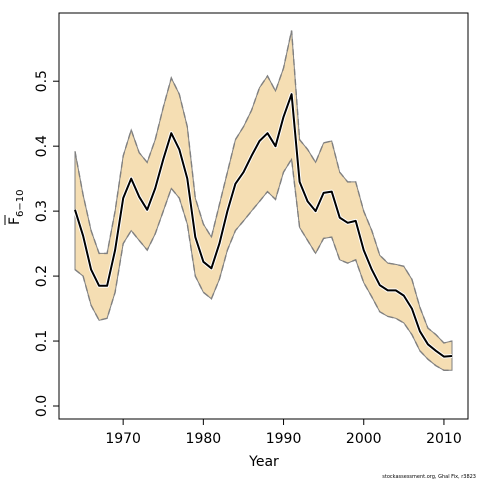 This screenshot has height=480, width=480. I want to click on y-tick-label: 0.1, so click(42, 341).